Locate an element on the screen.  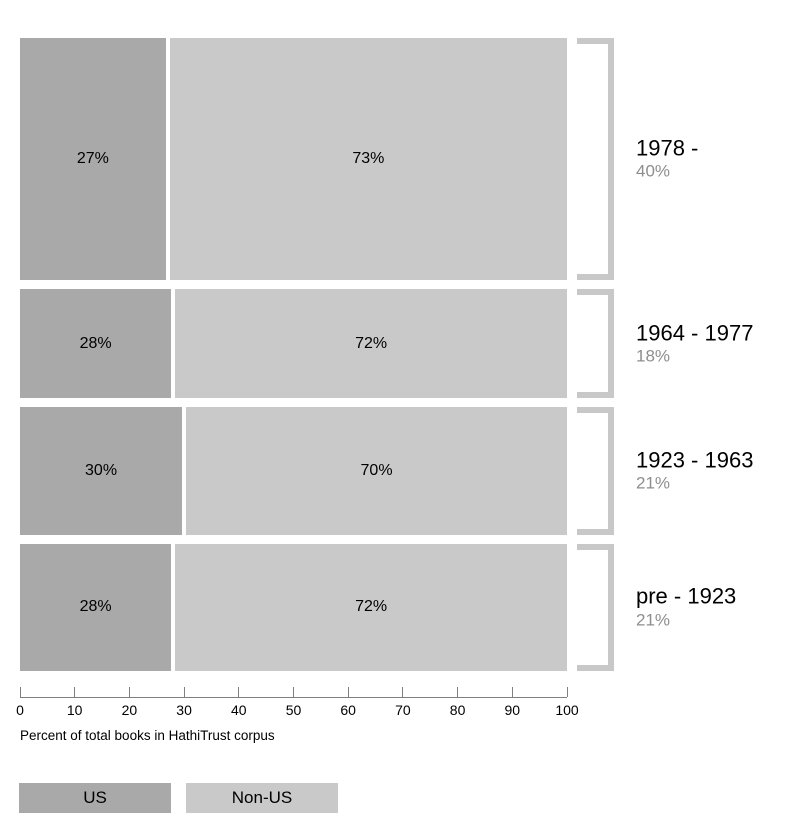
period-label: pre - 1923 is located at coordinates (686, 597).